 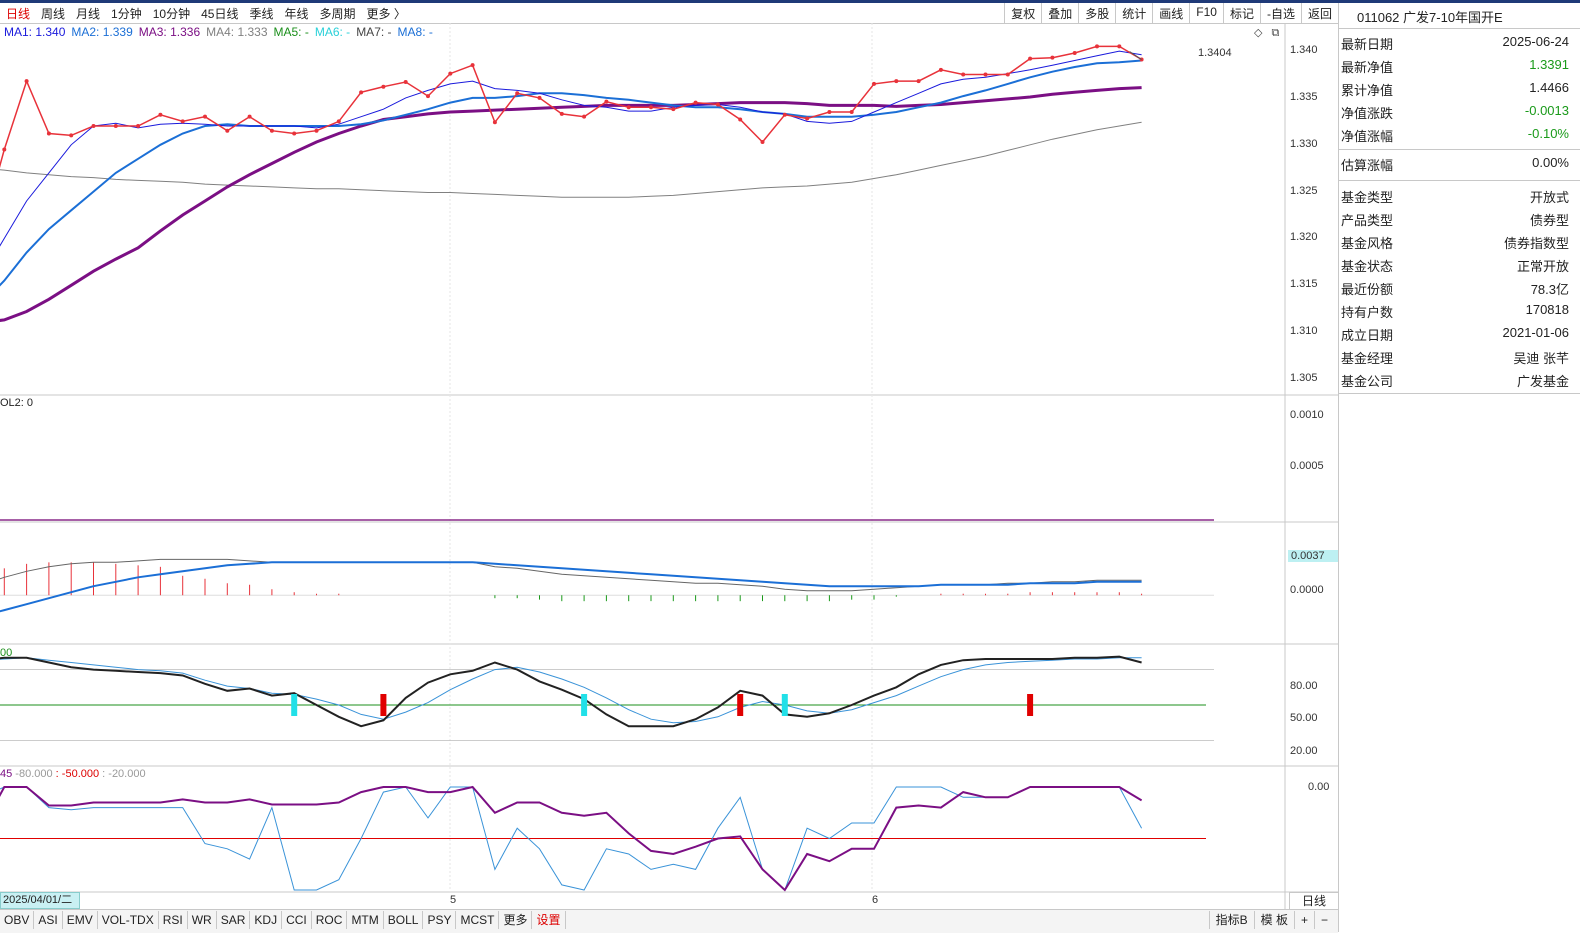 I want to click on ma-legend-item-6: MA6: -, so click(x=332, y=32).